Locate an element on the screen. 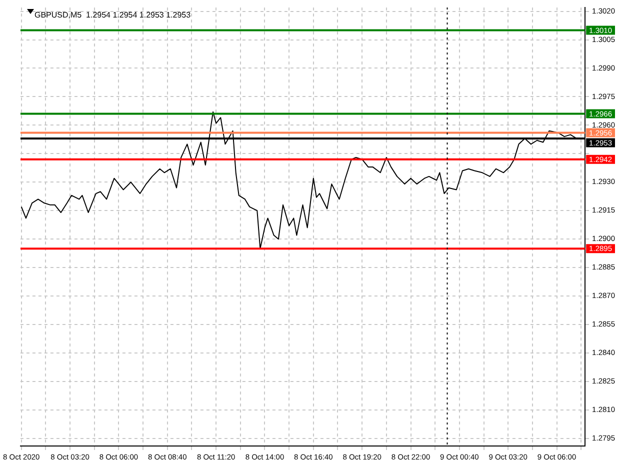 The image size is (620, 465). chart-title: GBPUSD,M5 1.2954 1.2954 1.2953 1.2953 is located at coordinates (113, 15).